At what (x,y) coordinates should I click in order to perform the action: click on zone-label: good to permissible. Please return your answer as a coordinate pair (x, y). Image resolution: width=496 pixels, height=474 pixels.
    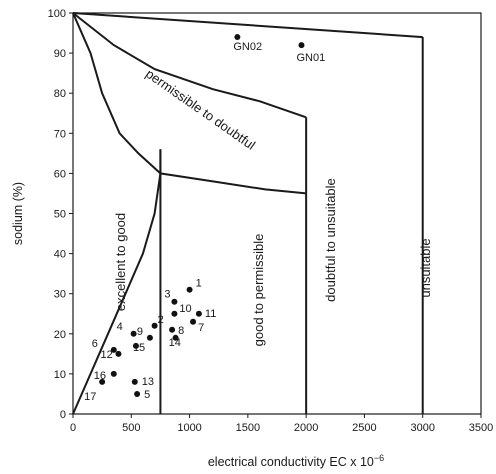
    Looking at the image, I should click on (258, 290).